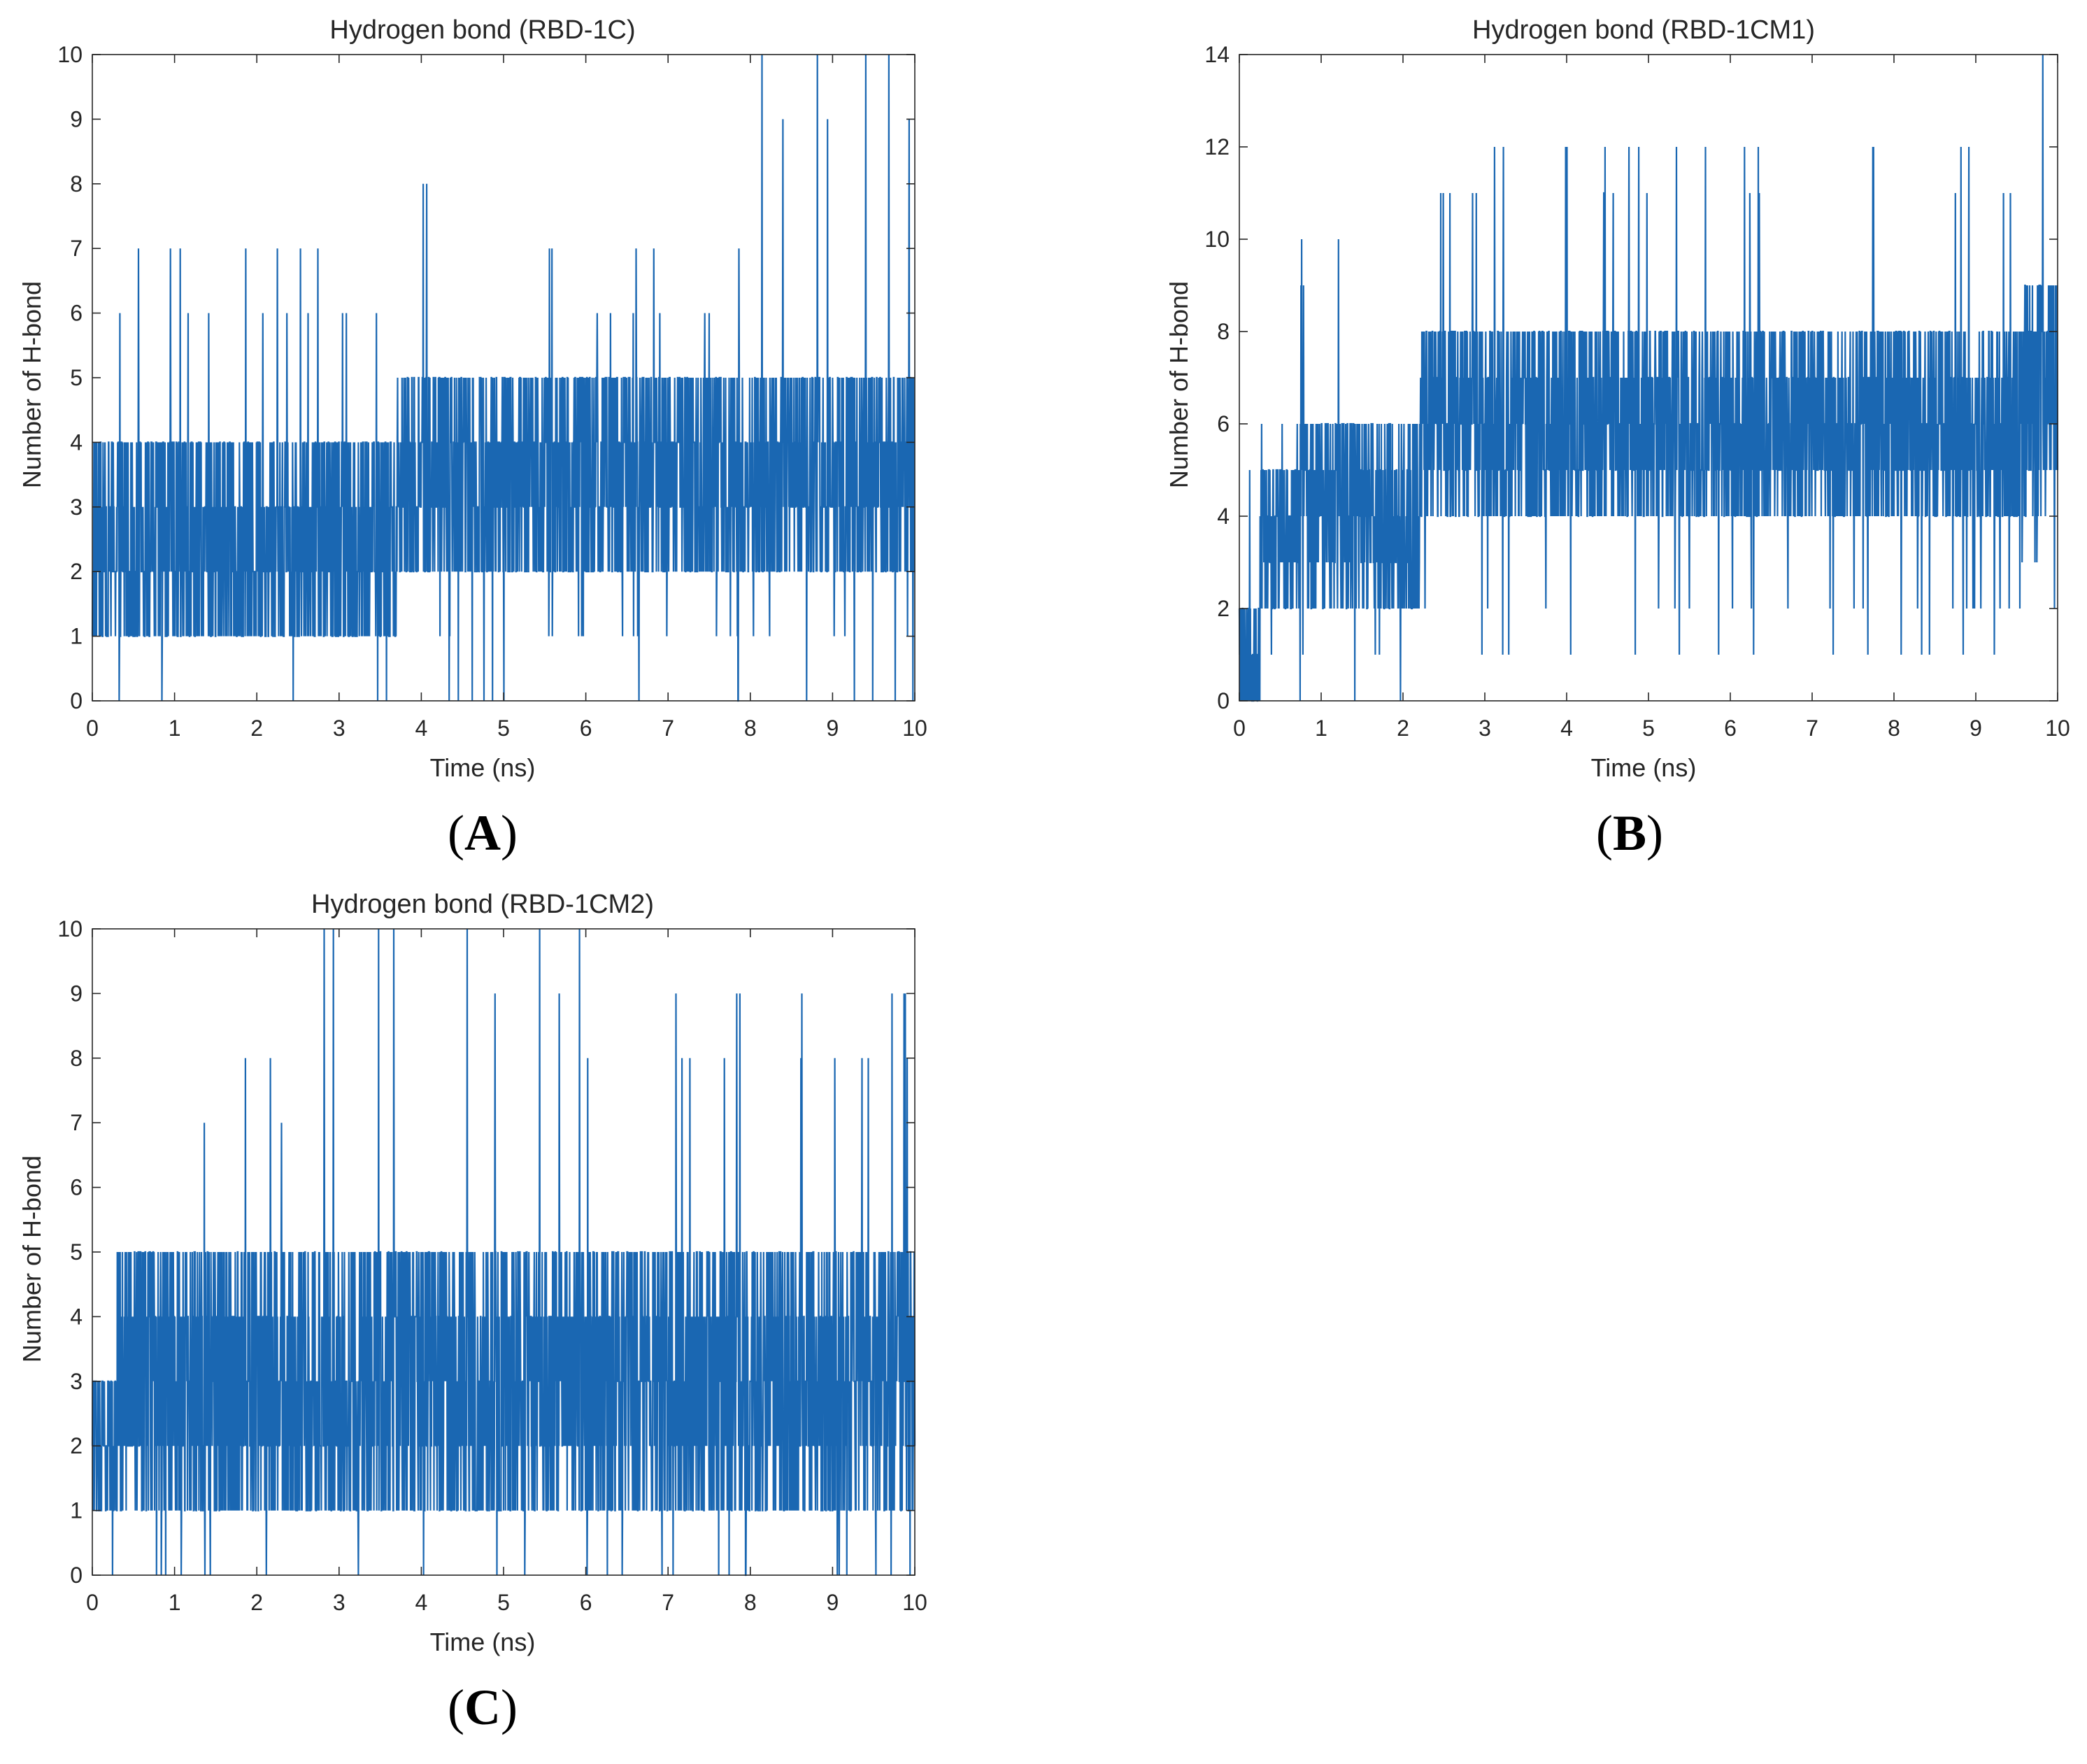 Image resolution: width=2087 pixels, height=1764 pixels. What do you see at coordinates (833, 1602) in the screenshot?
I see `chart-c-xtick-label: 9` at bounding box center [833, 1602].